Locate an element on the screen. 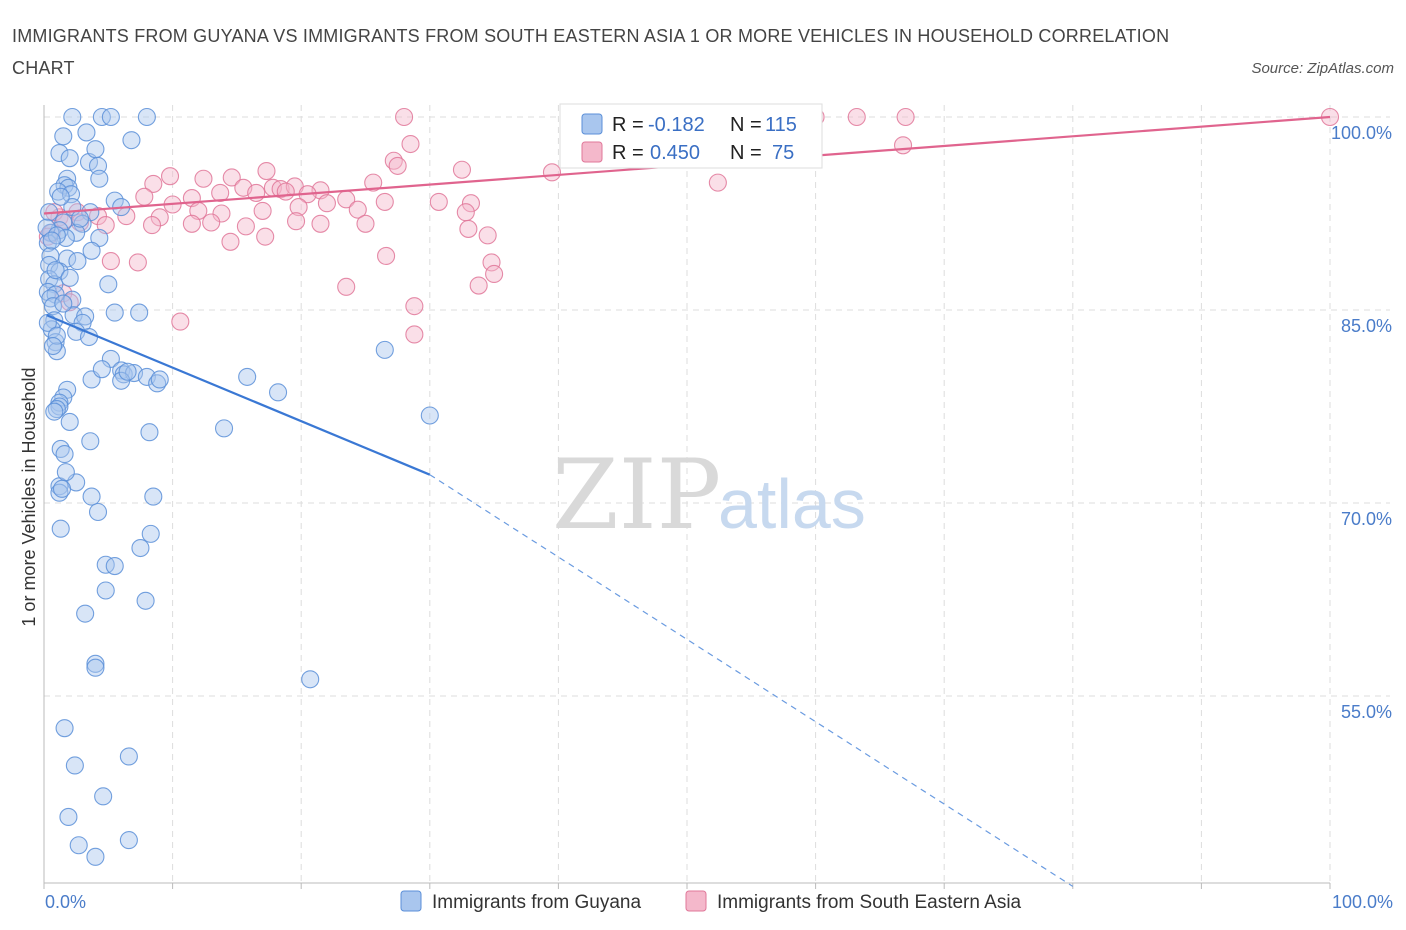 Image resolution: width=1406 pixels, height=930 pixels. legend-frame is located at coordinates (691, 136).